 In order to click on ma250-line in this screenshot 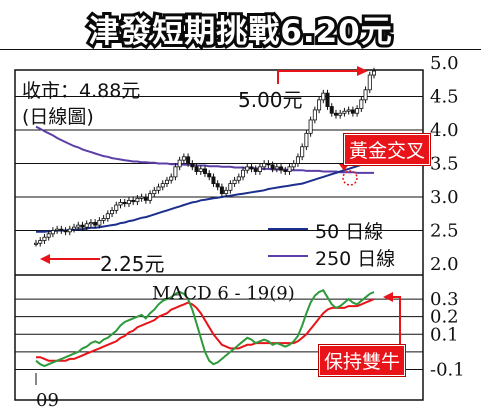, I will do `click(204, 149)`.